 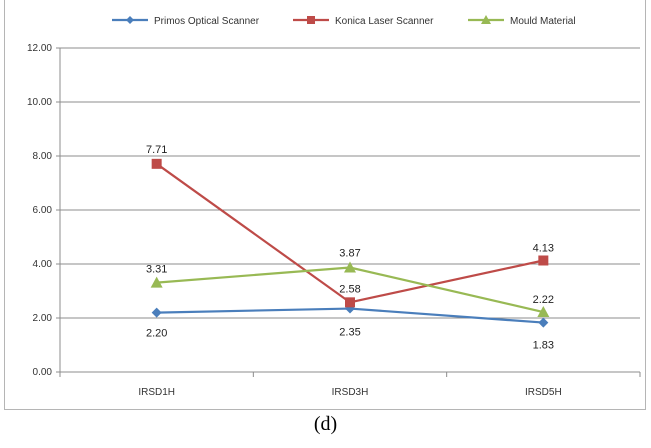 I want to click on y-tick-label: 10.00, so click(x=39, y=102).